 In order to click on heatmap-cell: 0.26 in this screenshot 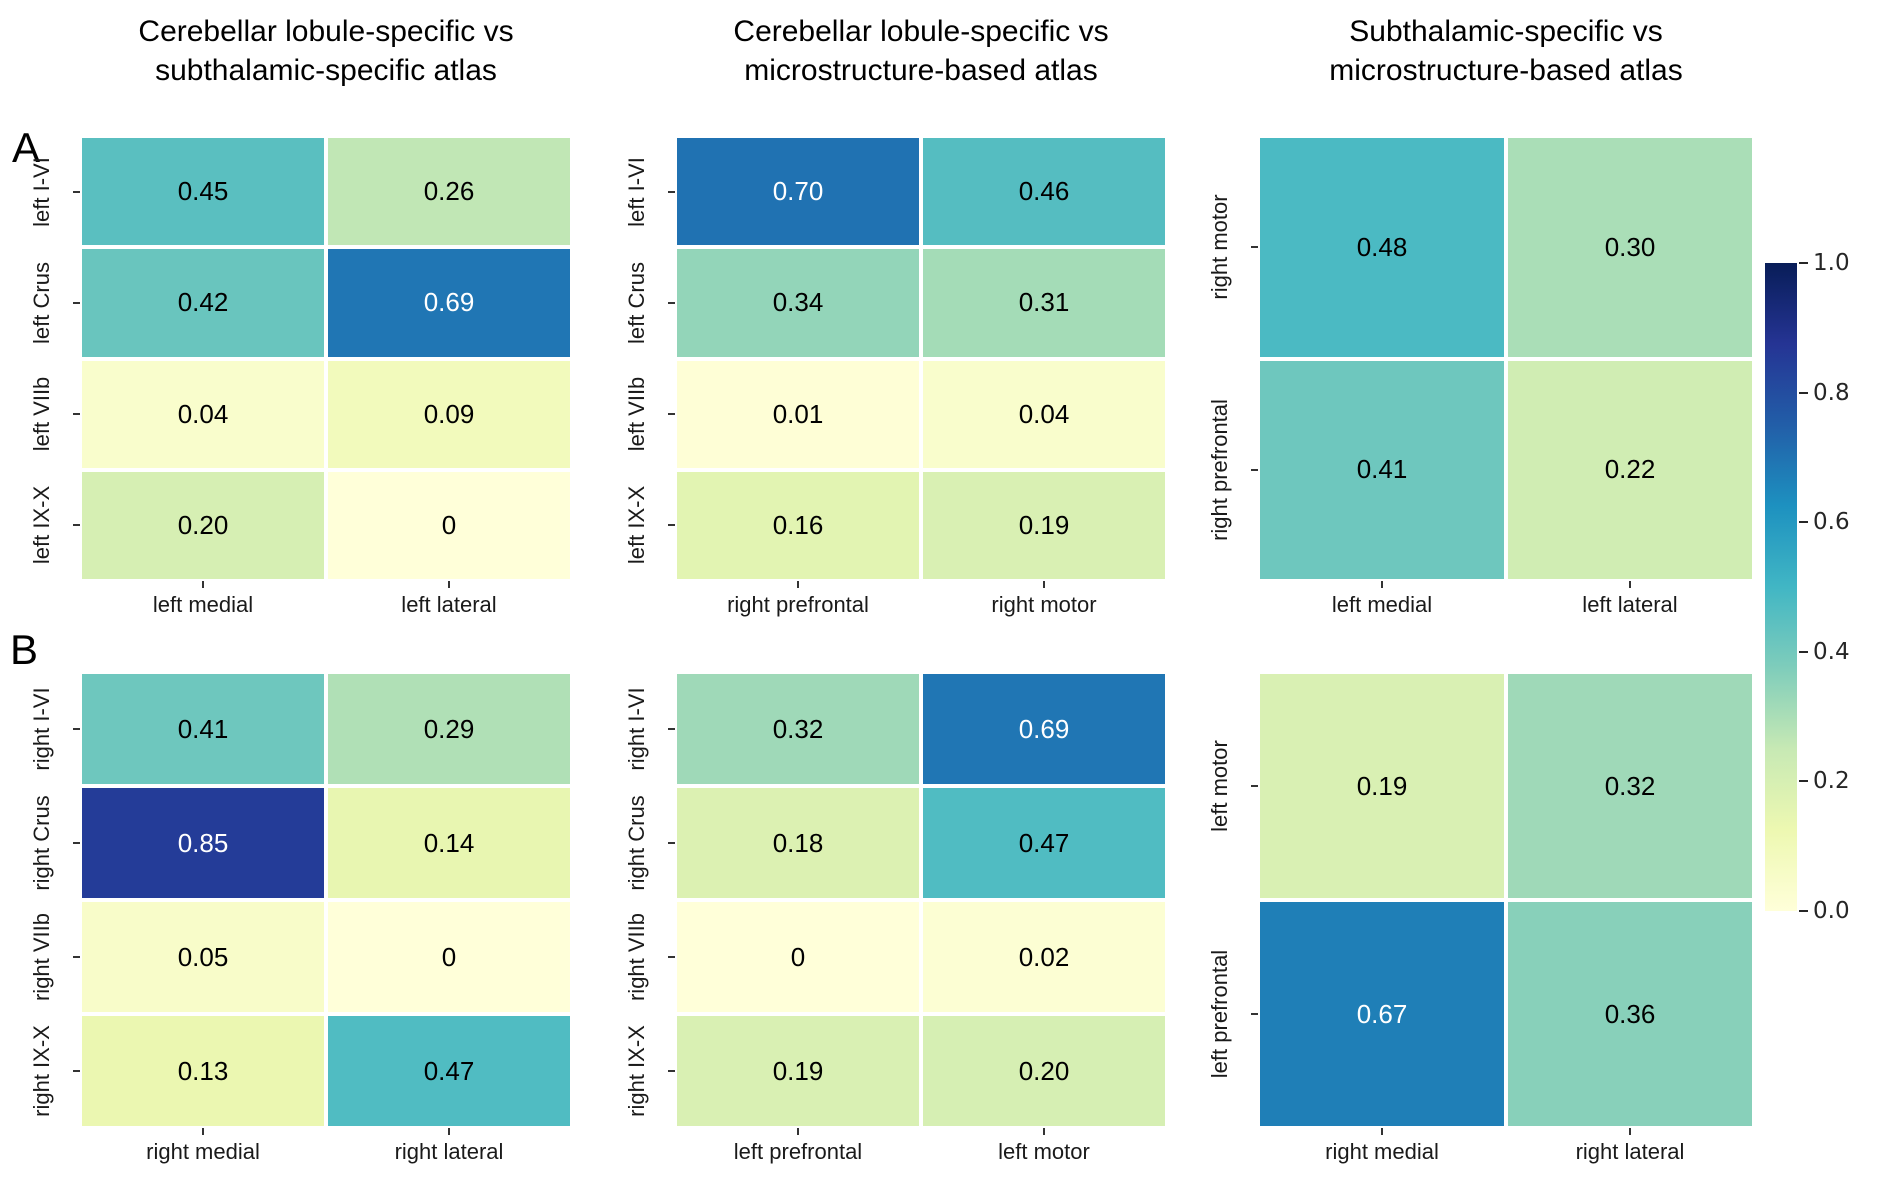, I will do `click(449, 192)`.